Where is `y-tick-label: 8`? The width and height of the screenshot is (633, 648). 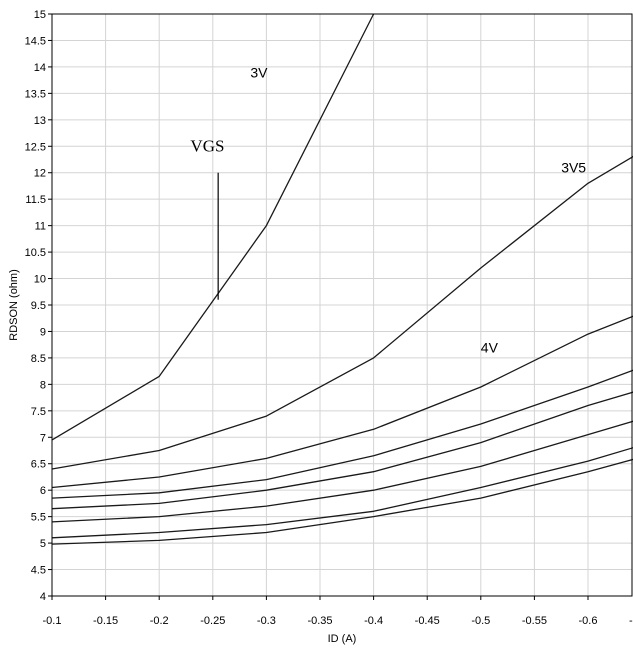
y-tick-label: 8 is located at coordinates (43, 385).